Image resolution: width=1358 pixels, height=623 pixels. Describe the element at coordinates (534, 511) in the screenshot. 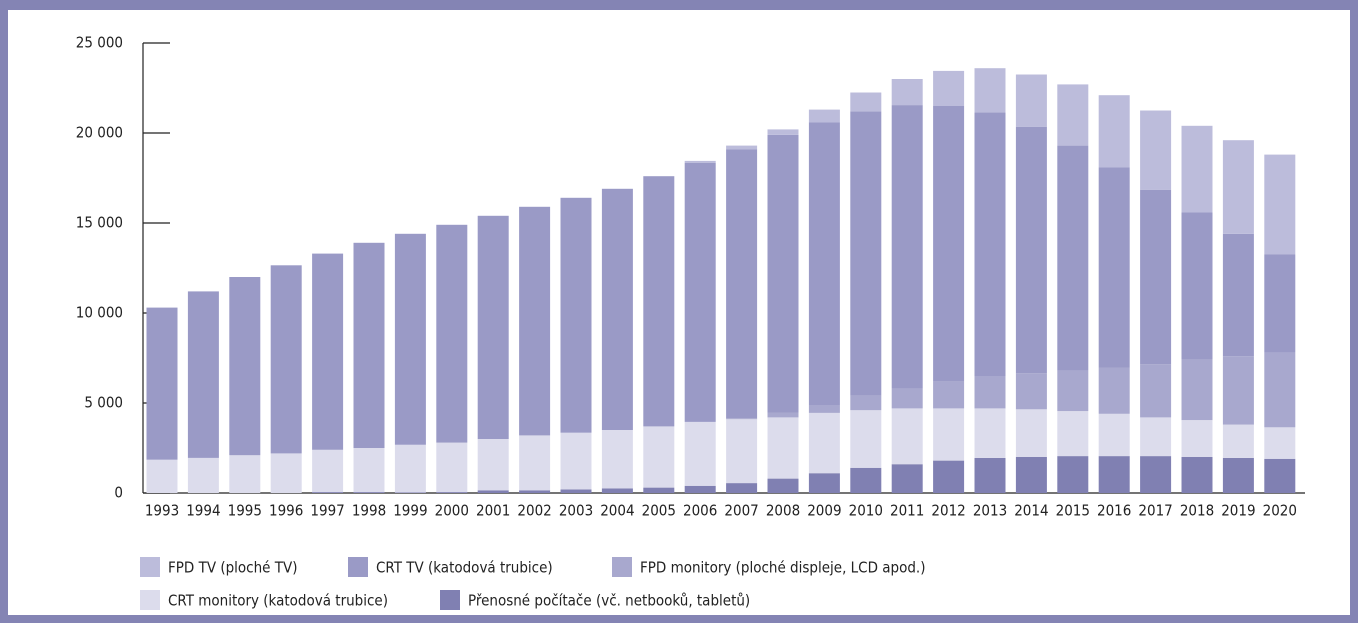

I see `x-tick-label: 2002` at that location.